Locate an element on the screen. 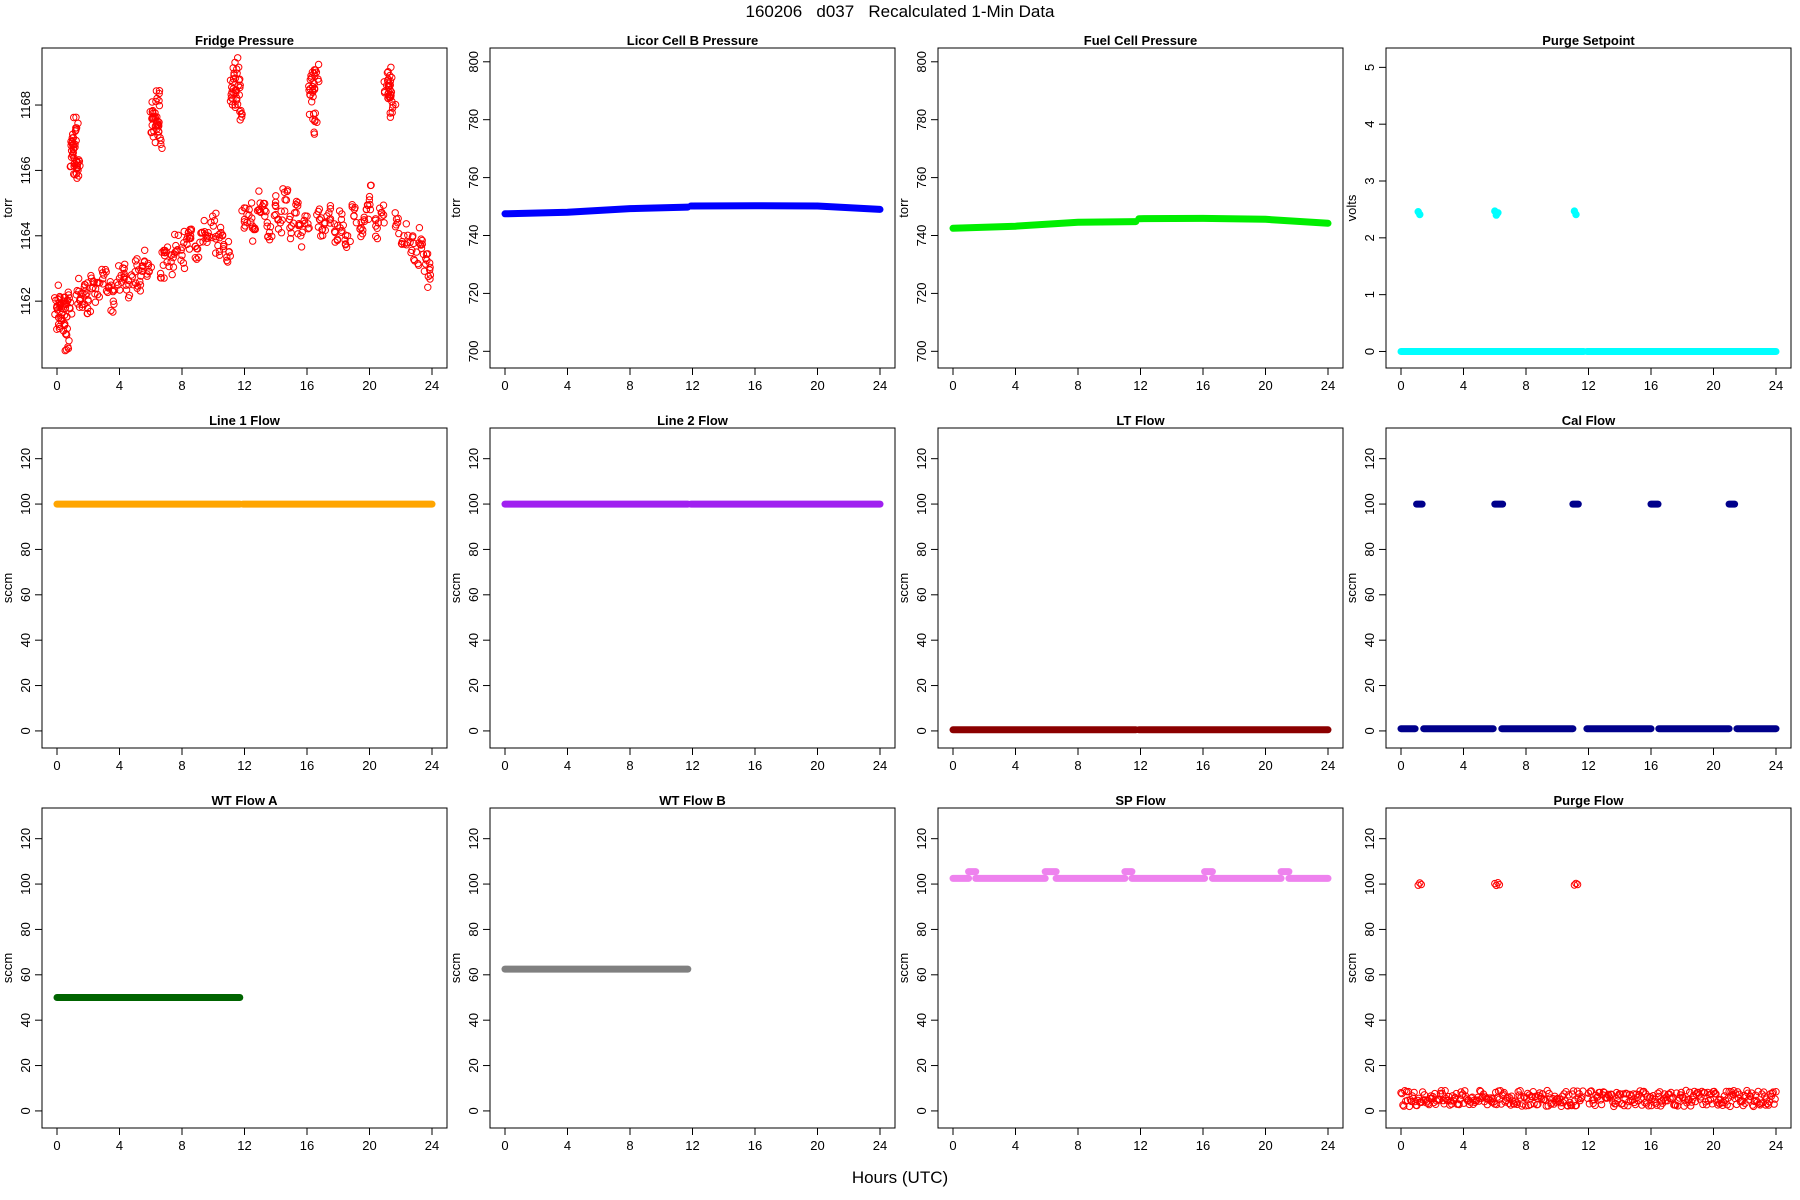 Image resolution: width=1800 pixels, height=1200 pixels. x-tick-label: 4 is located at coordinates (119, 385).